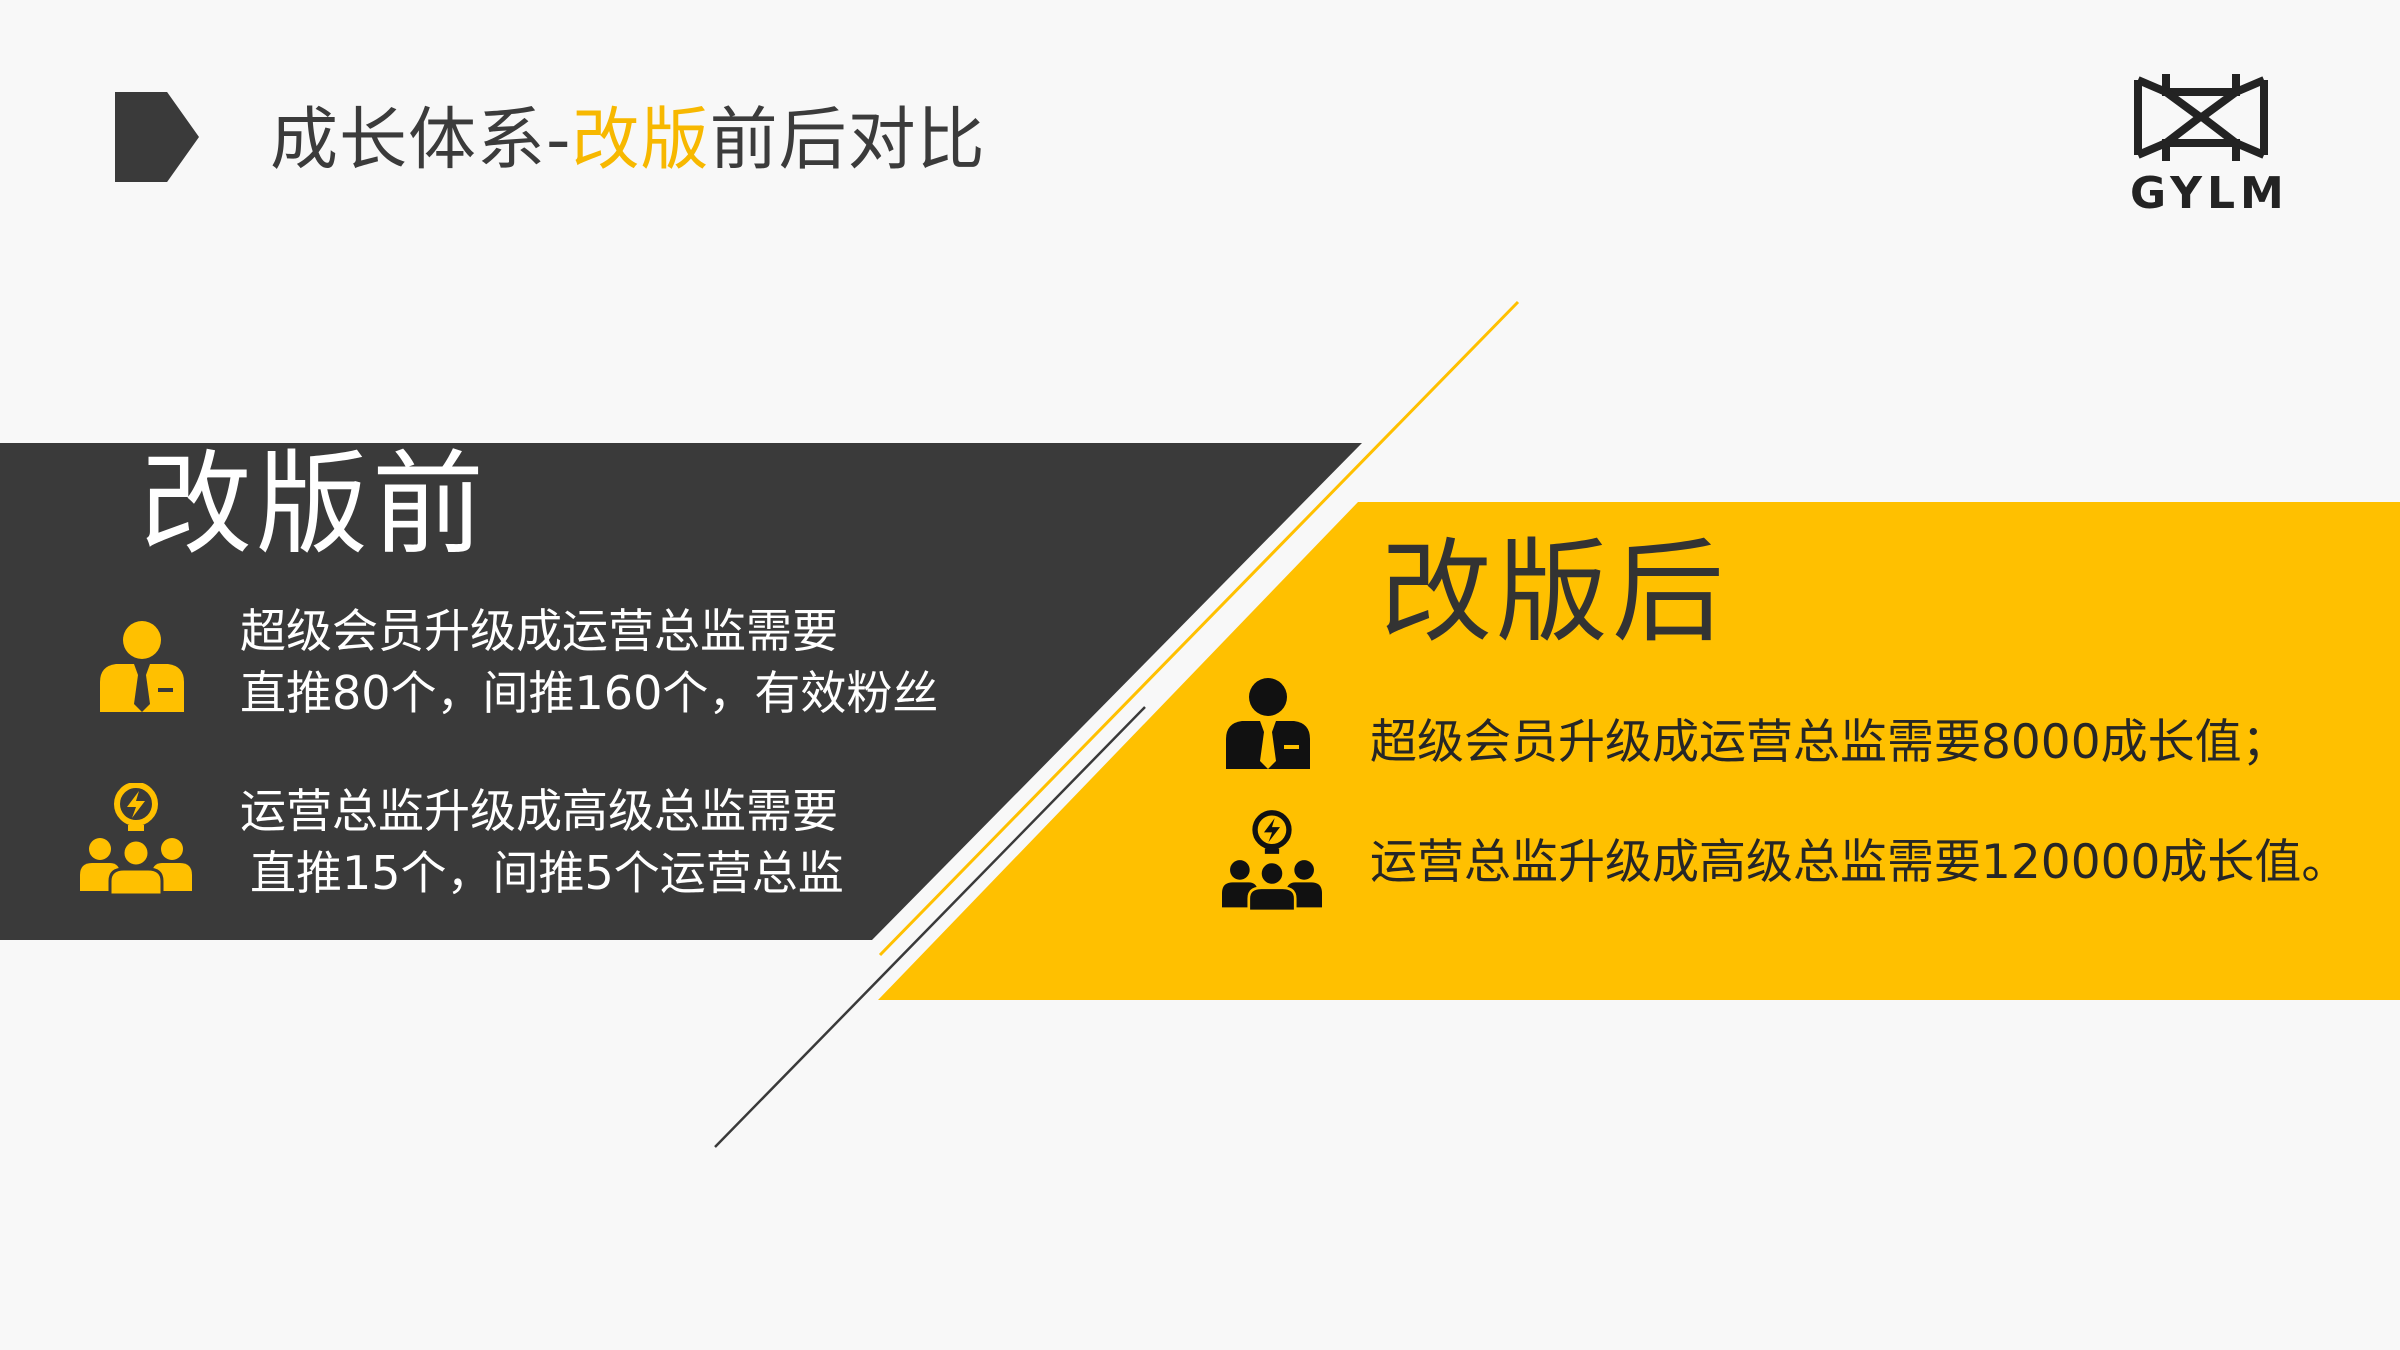 Image resolution: width=2400 pixels, height=1350 pixels. What do you see at coordinates (1829, 742) in the screenshot?
I see `after-item-1-text: 超级会员升级成运营总监需要8000成长值；` at bounding box center [1829, 742].